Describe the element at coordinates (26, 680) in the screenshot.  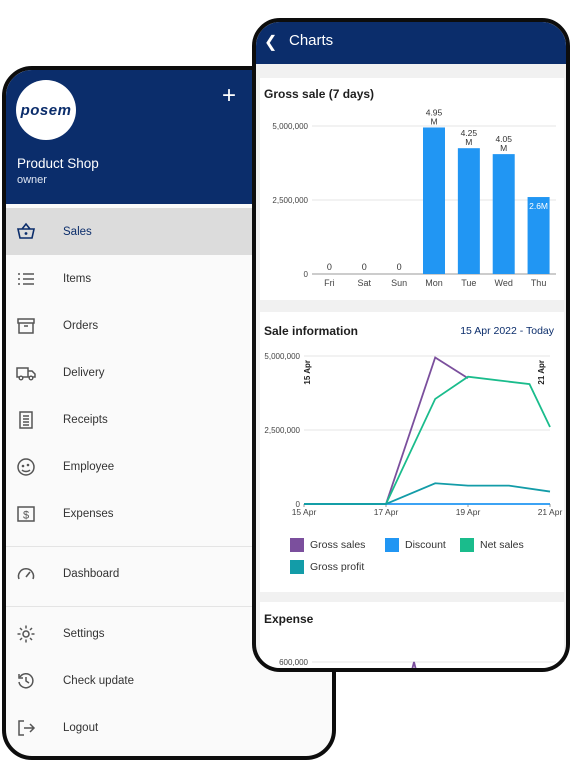
I see `history-icon` at that location.